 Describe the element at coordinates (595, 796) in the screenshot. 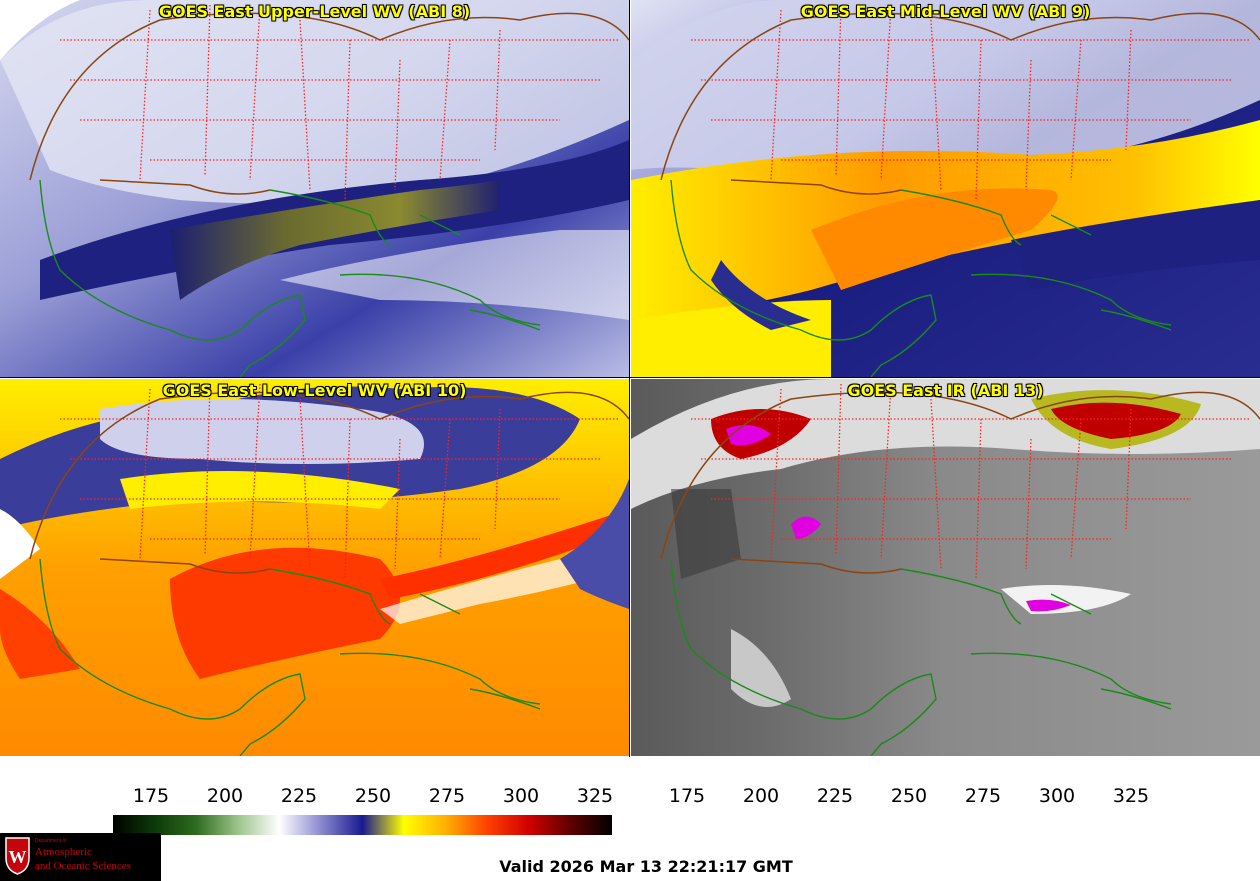

I see `colorbar-wv-tick-label: 325` at that location.